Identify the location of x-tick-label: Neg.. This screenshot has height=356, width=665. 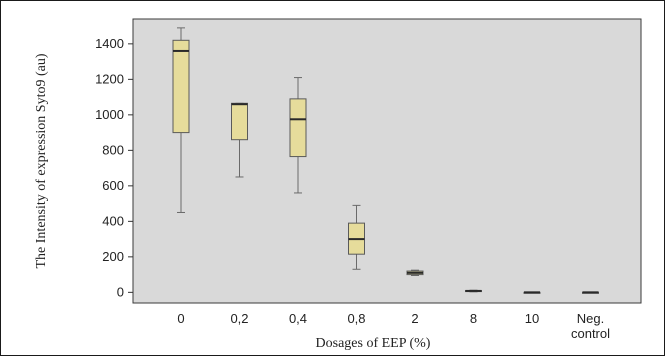
(590, 318).